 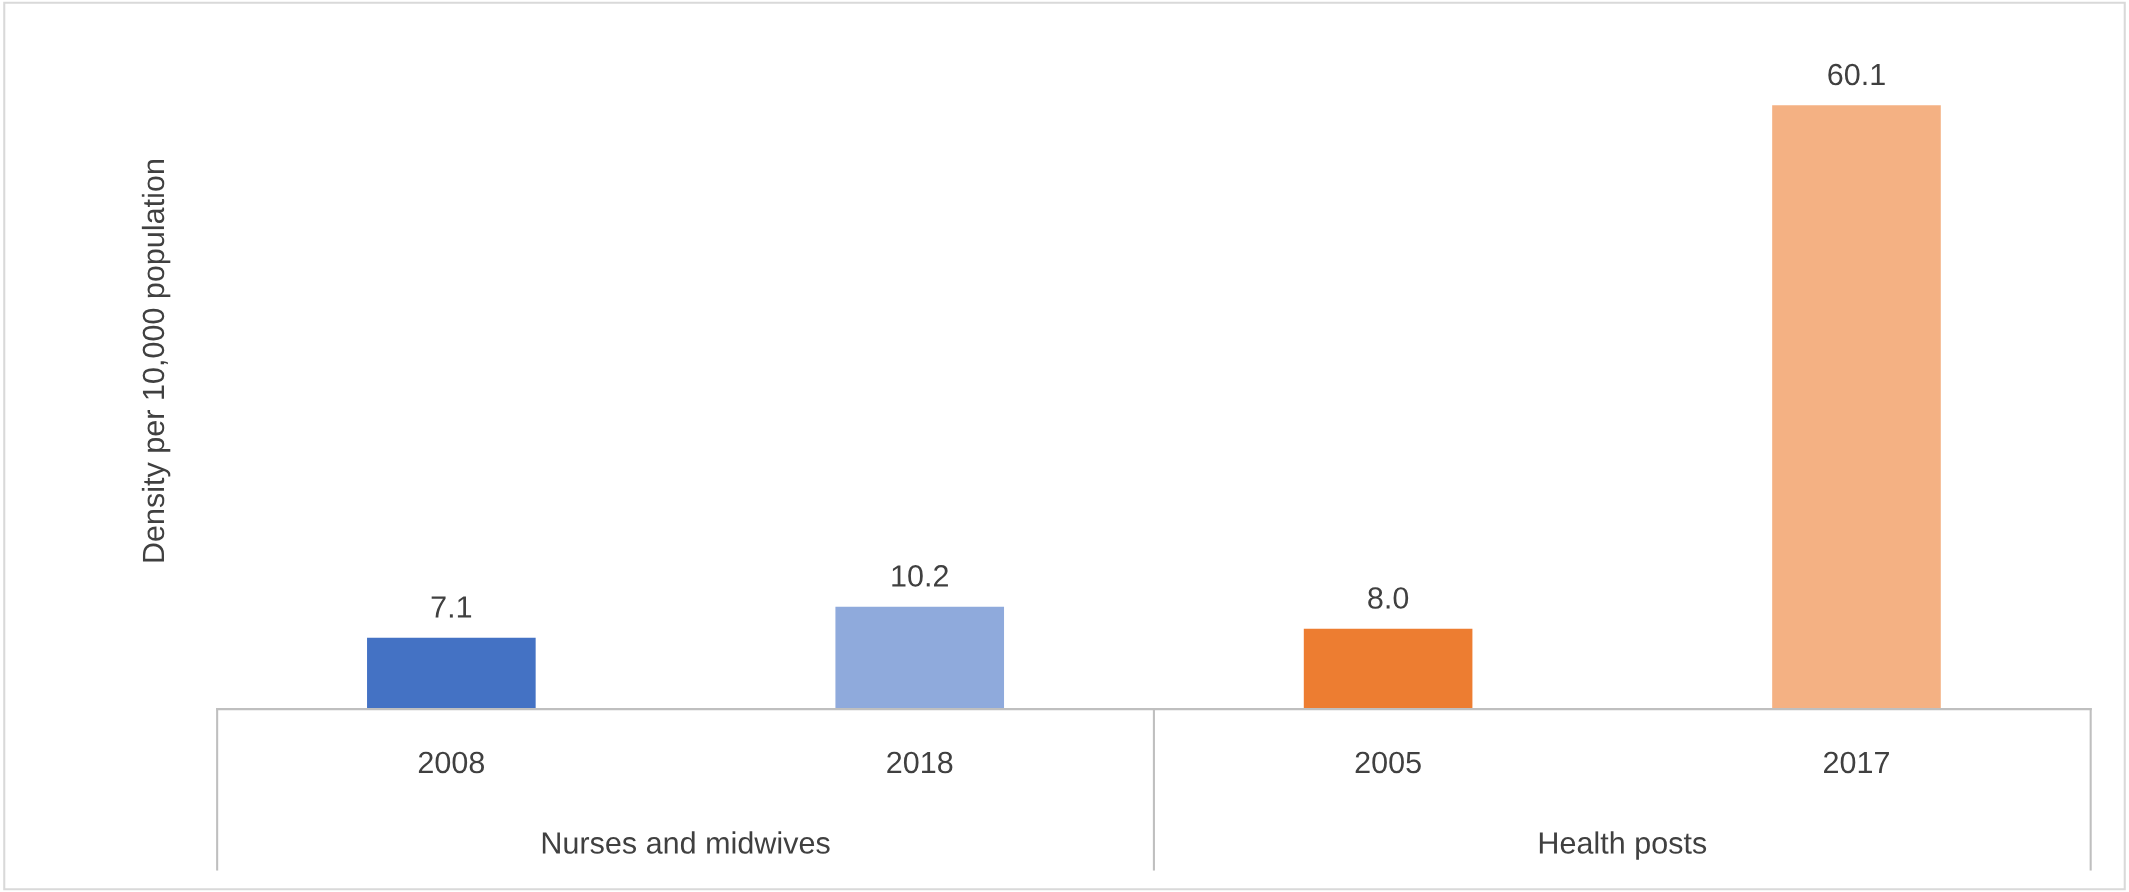 I want to click on text: Health posts, so click(x=1623, y=845).